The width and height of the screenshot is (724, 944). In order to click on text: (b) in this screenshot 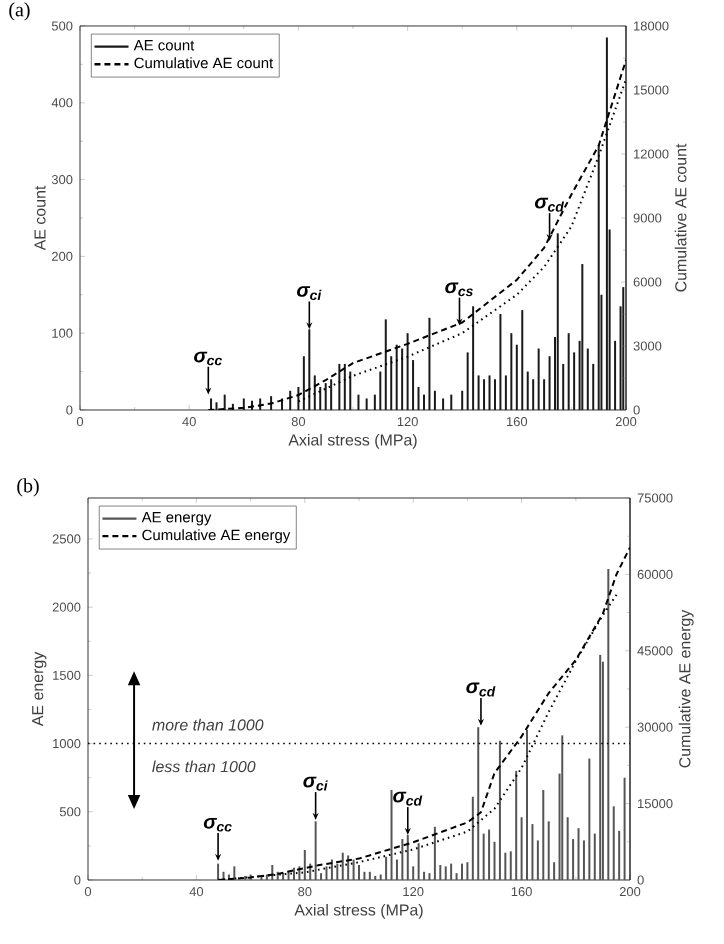, I will do `click(28, 487)`.